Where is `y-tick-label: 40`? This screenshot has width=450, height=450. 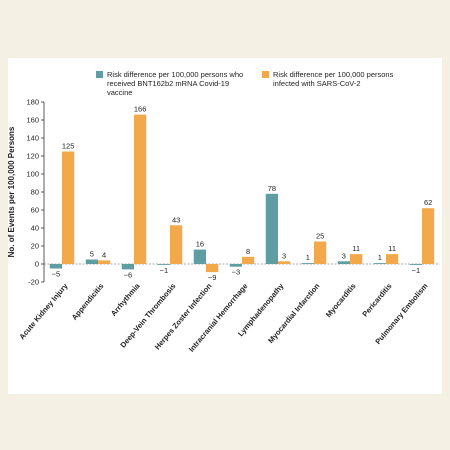 y-tick-label: 40 is located at coordinates (35, 228).